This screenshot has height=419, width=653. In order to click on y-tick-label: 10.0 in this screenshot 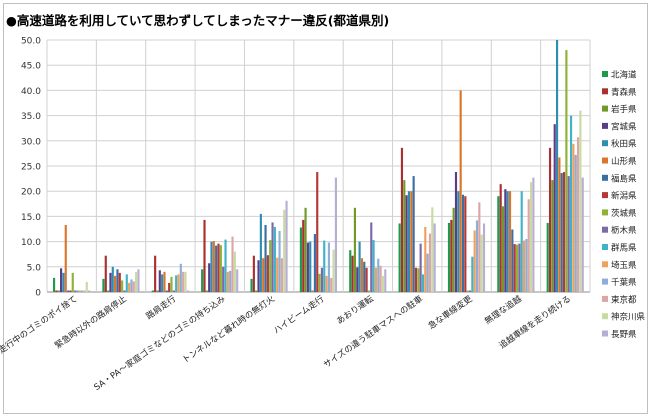, I will do `click(31, 243)`.